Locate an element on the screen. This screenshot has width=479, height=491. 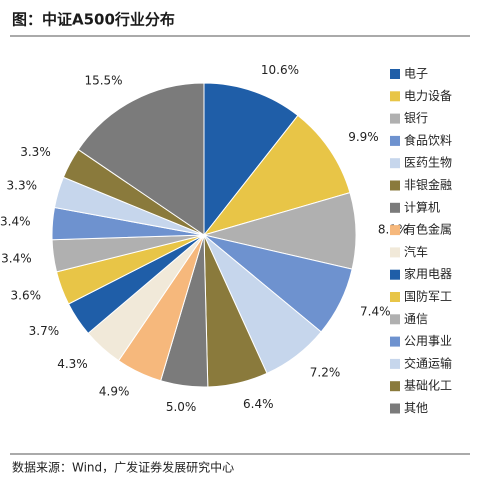
legend-label: 其他 is located at coordinates (416, 408).